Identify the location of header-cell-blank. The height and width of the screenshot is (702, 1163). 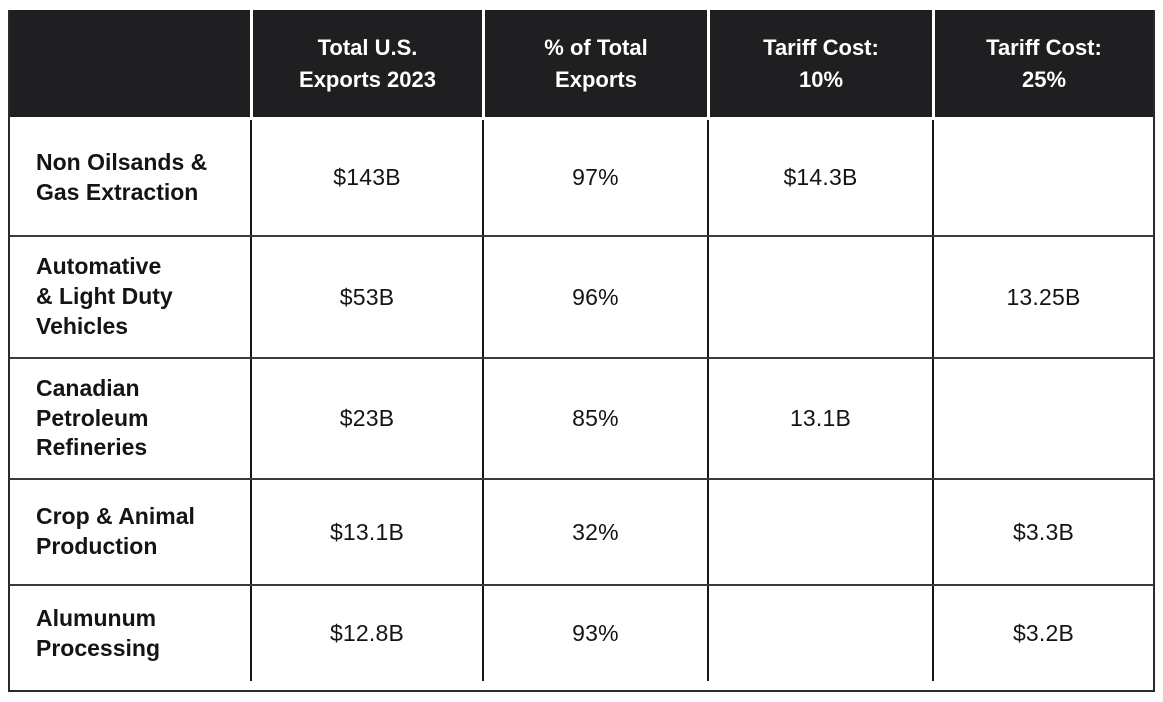
(130, 63).